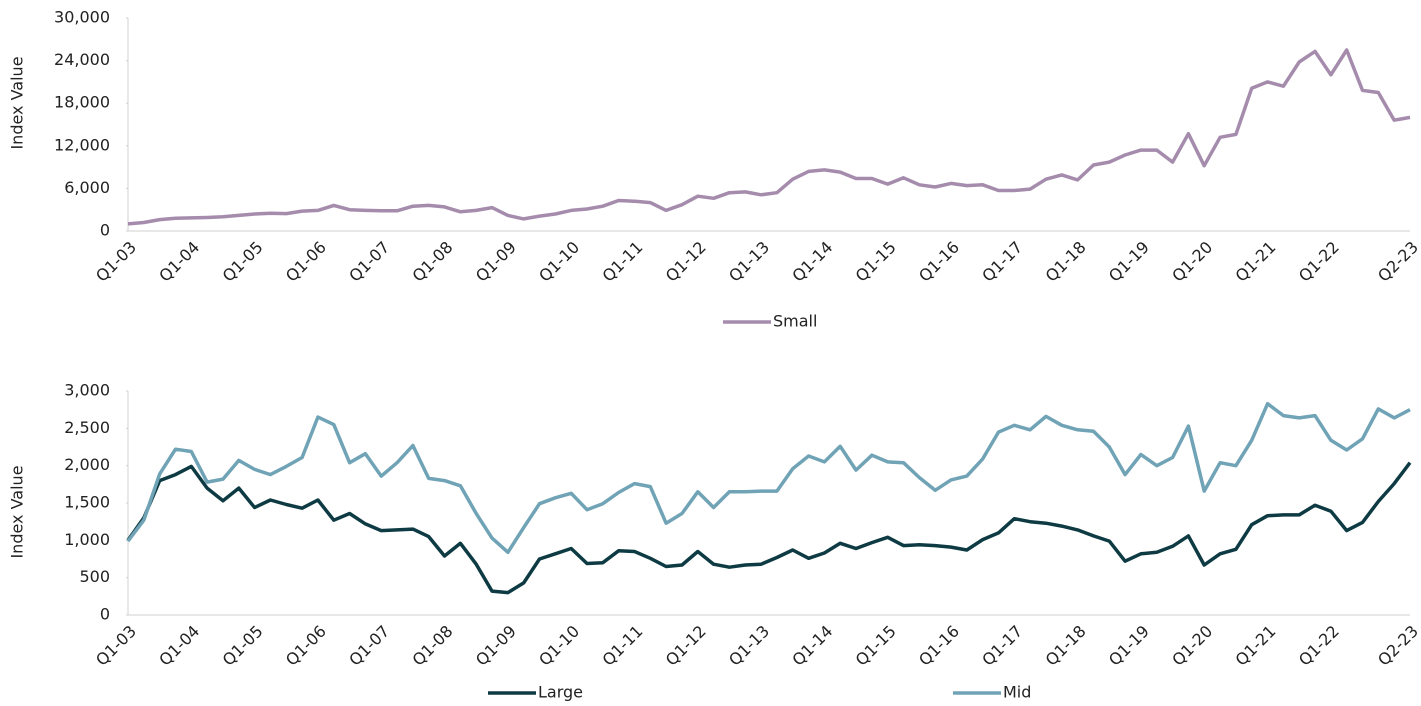 The height and width of the screenshot is (706, 1421). I want to click on y-tick-label: 2,500, so click(87, 427).